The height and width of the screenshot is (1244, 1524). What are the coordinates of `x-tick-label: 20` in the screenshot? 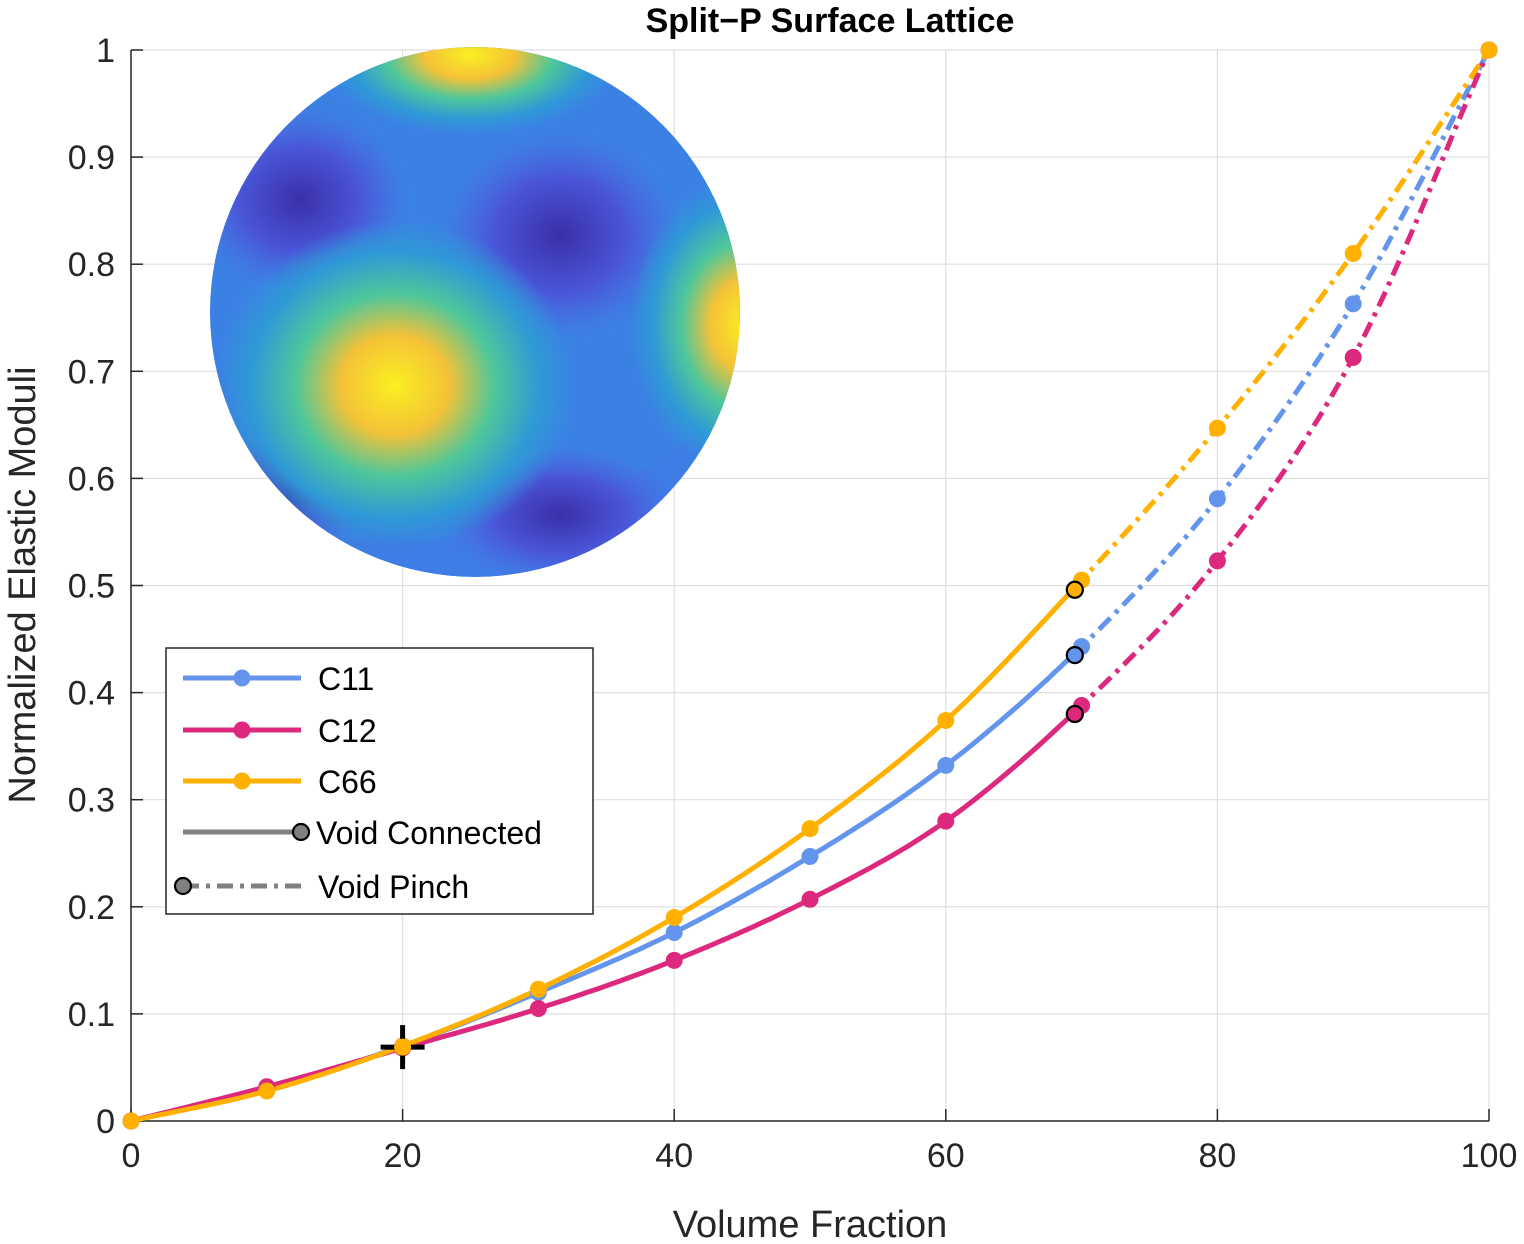 It's located at (403, 1156).